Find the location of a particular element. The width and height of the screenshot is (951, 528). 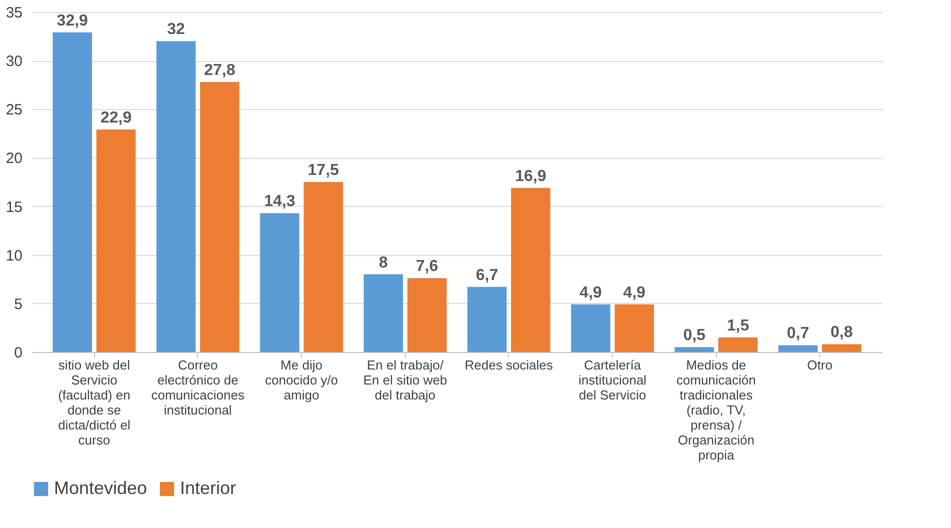

y-tick-label: 20 is located at coordinates (14, 159).